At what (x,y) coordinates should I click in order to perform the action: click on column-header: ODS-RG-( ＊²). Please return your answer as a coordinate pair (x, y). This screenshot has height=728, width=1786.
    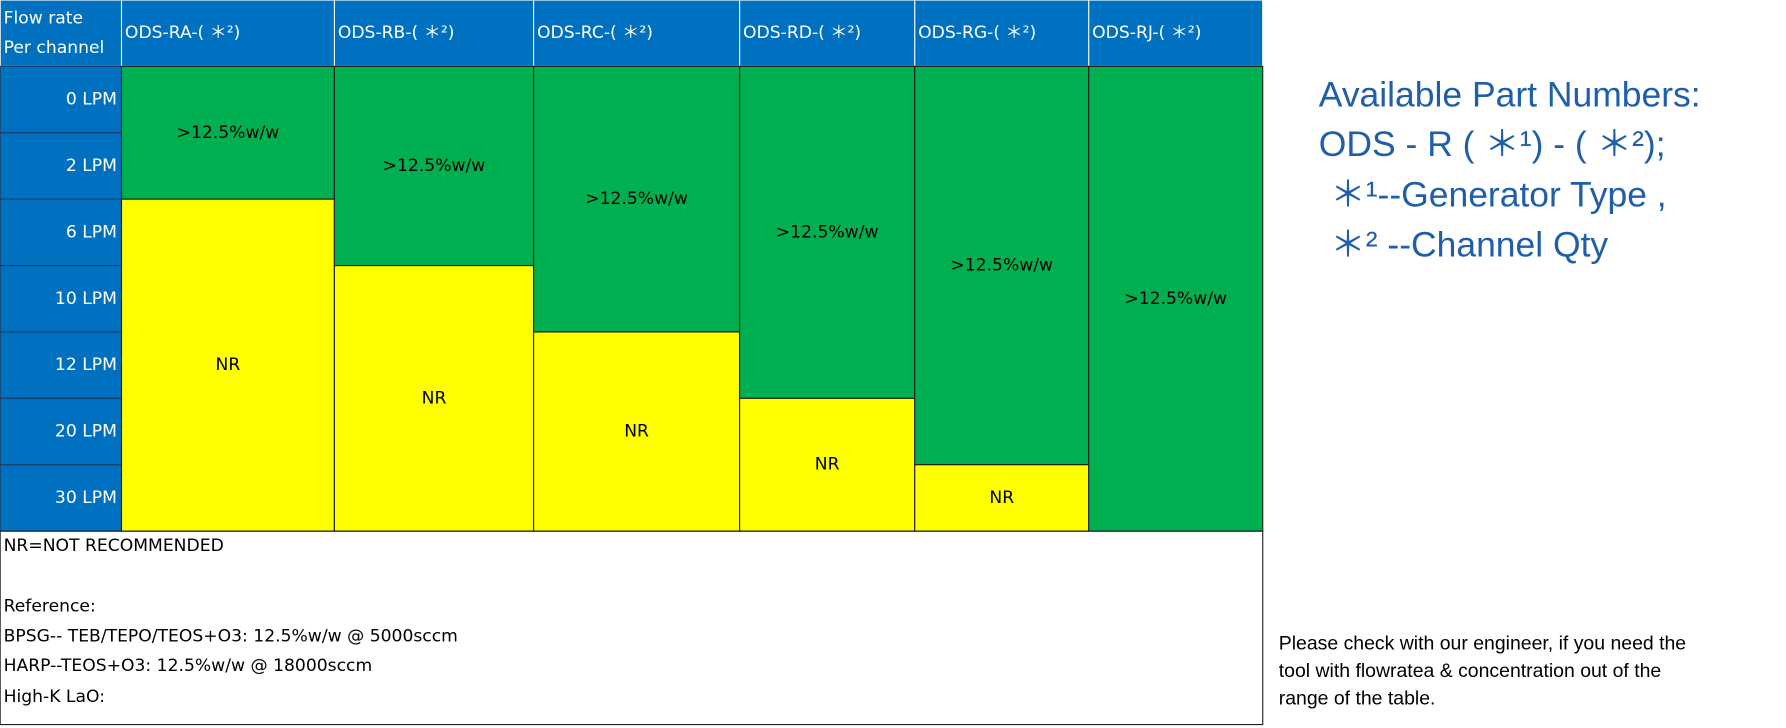
    Looking at the image, I should click on (977, 33).